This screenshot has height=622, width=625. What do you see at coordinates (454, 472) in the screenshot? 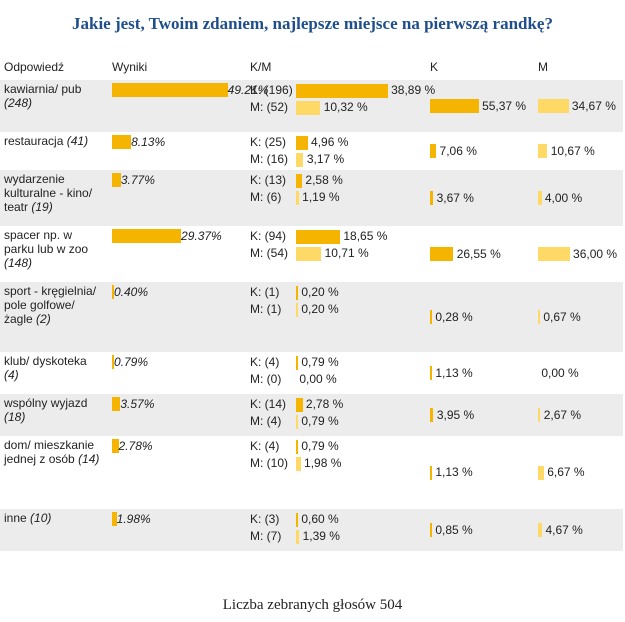
I see `k-value: 1,13 %` at bounding box center [454, 472].